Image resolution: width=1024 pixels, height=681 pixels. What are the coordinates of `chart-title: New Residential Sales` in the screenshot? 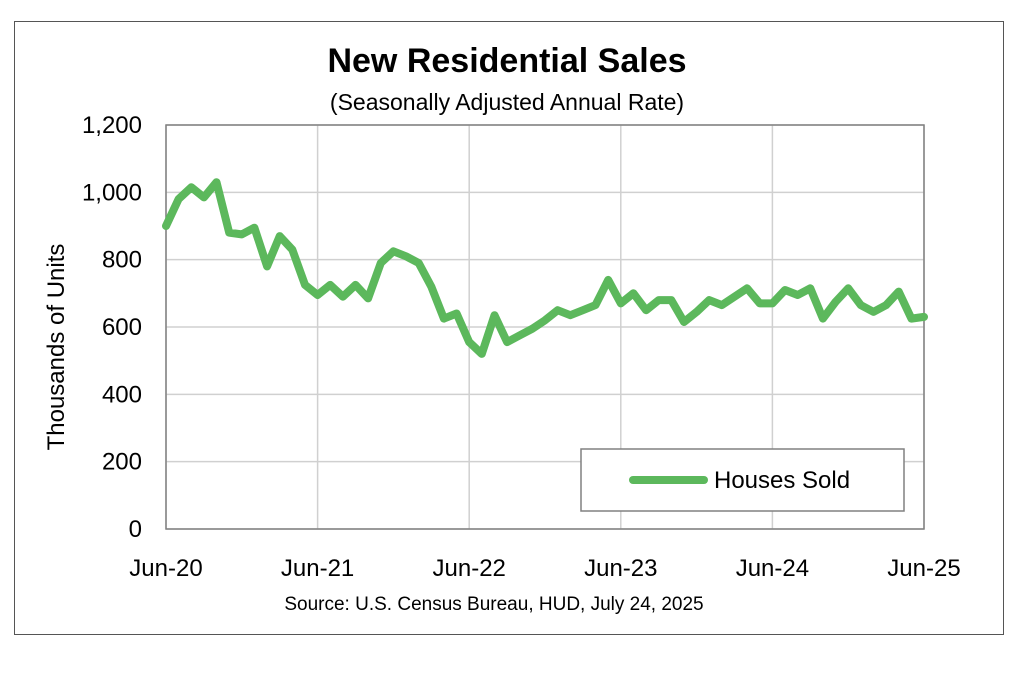 It's located at (506, 61).